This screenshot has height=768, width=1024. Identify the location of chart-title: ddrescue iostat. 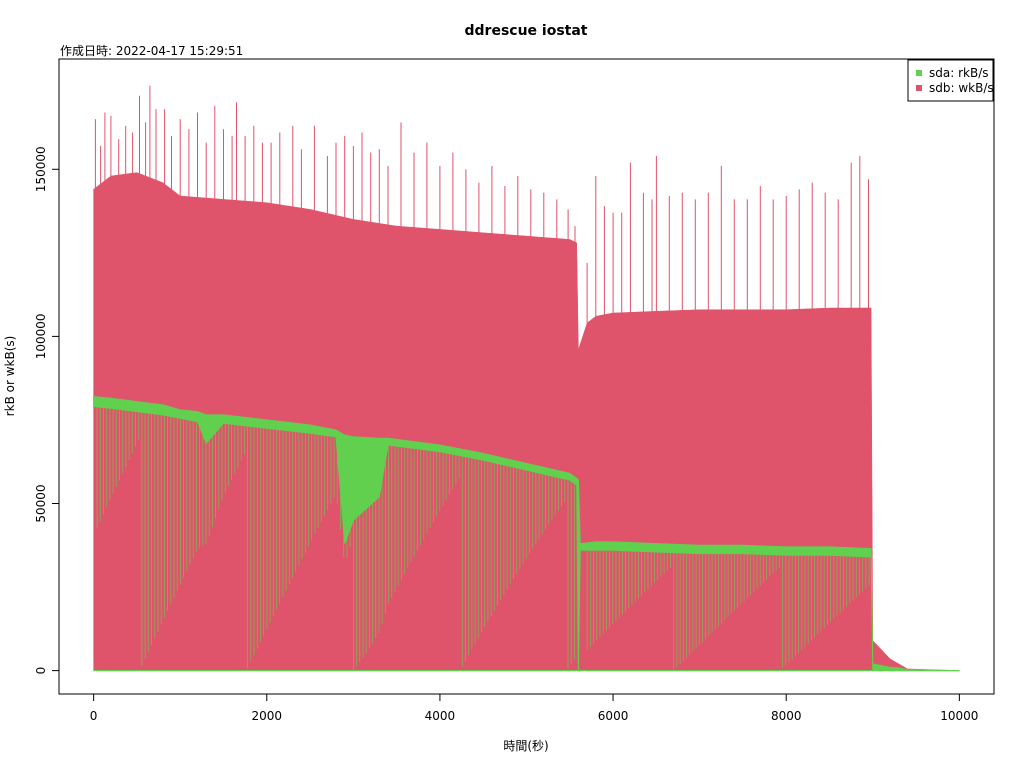
(526, 31).